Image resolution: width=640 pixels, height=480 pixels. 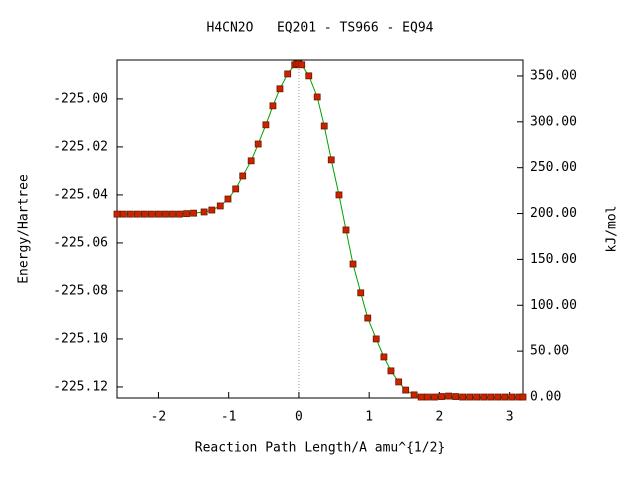 I want to click on y2-tick-label: 50.00, so click(x=549, y=351).